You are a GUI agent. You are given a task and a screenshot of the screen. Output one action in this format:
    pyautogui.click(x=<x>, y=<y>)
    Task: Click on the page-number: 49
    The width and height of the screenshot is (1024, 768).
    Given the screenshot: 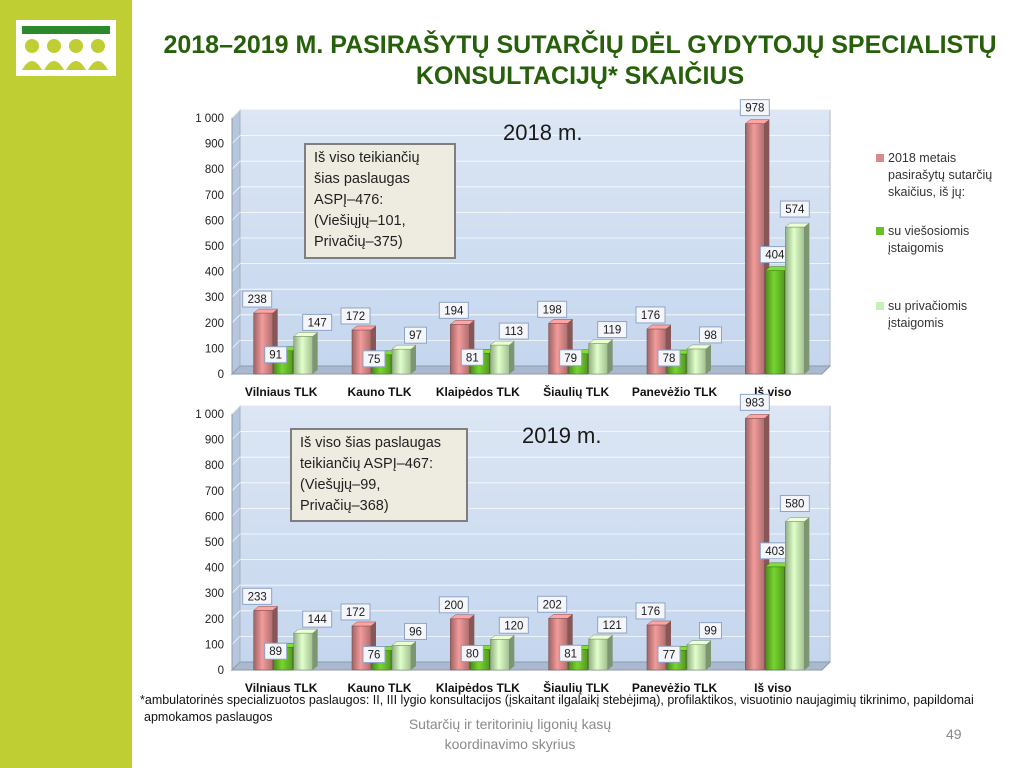 What is the action you would take?
    pyautogui.click(x=954, y=734)
    